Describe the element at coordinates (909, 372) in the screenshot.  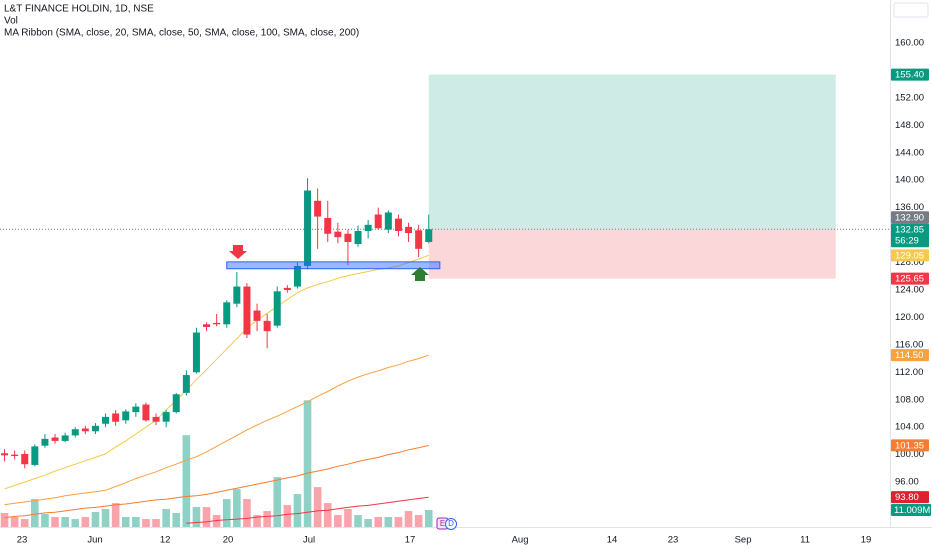
I see `y-tick-label: 112.00` at that location.